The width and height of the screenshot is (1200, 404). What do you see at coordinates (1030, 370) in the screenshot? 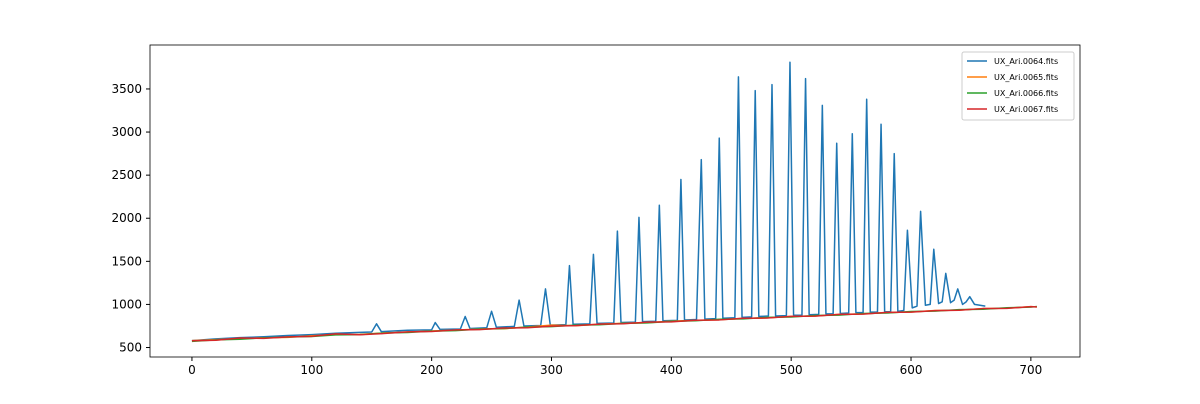
I see `x-tick-label: 700` at bounding box center [1030, 370].